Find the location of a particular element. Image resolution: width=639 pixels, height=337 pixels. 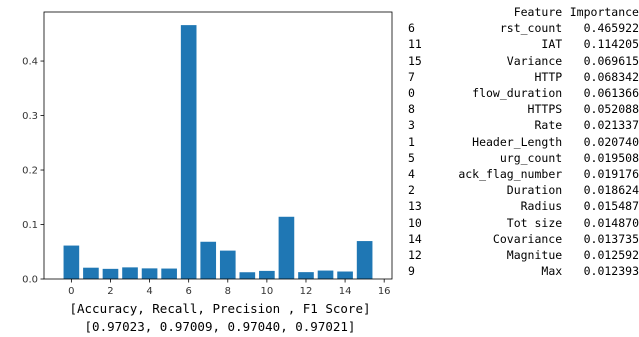

table-row: 11 IAT 0.114205 is located at coordinates (523, 44).